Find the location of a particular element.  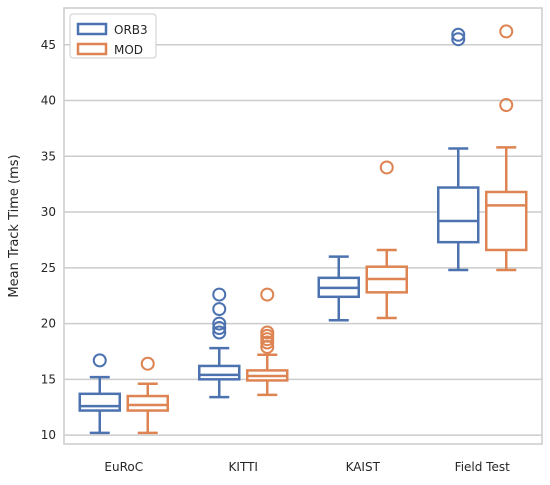

legend: ORB3 MOD is located at coordinates (113, 36).